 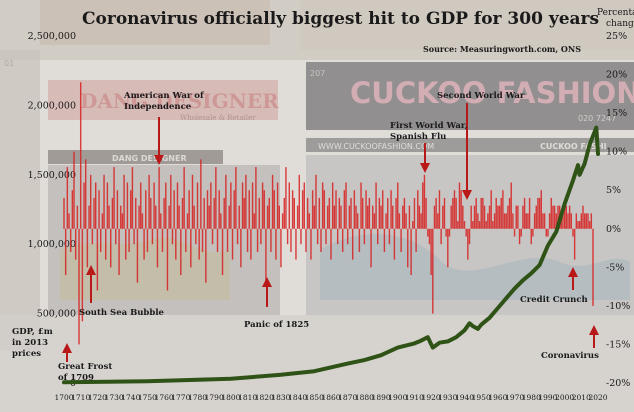 What do you see at coordinates (481, 397) in the screenshot?
I see `x-tick-1950: 1950` at bounding box center [481, 397].